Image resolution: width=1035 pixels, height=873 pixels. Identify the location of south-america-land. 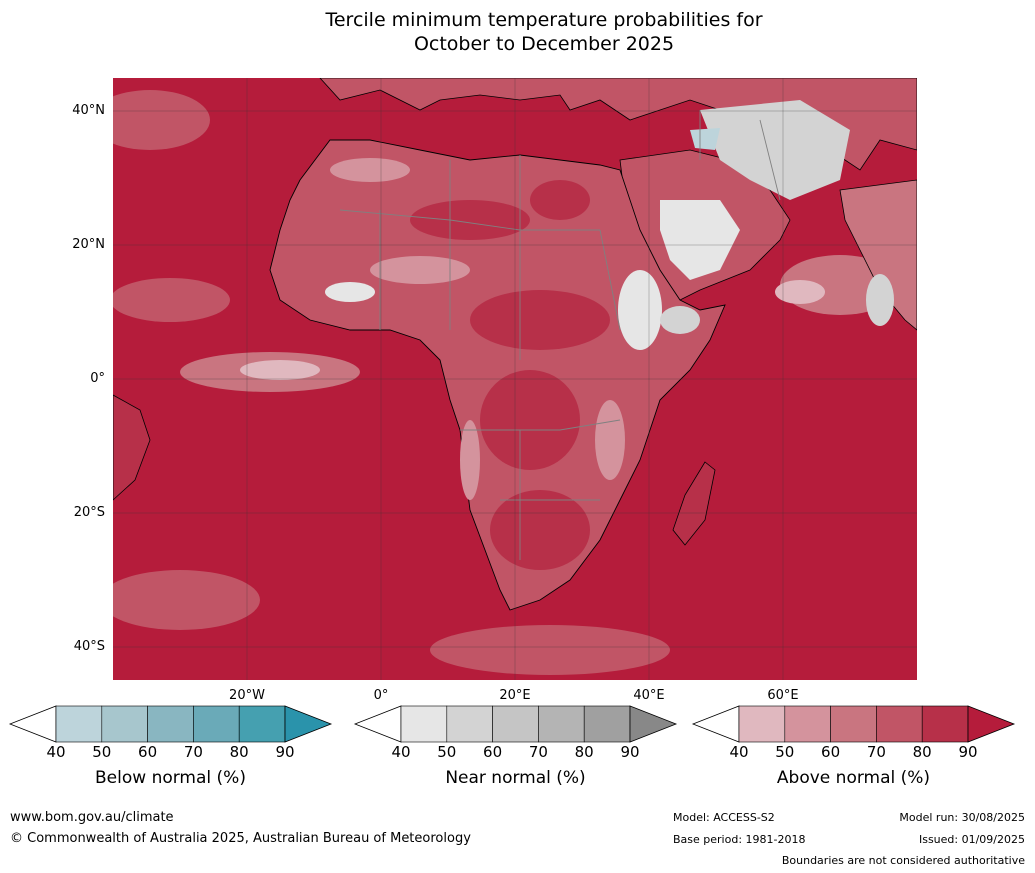
(132, 447).